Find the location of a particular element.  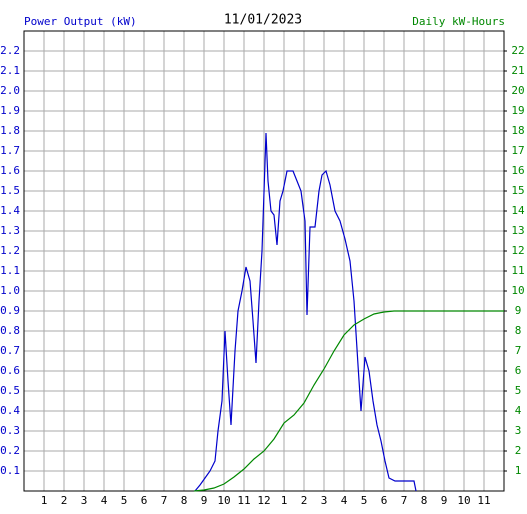

y-tick-label: 0.9 is located at coordinates (10, 310).